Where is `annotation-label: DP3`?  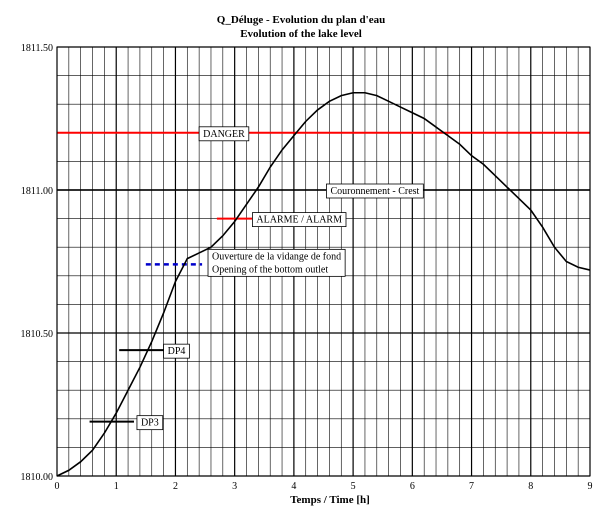
annotation-label: DP3 is located at coordinates (150, 423).